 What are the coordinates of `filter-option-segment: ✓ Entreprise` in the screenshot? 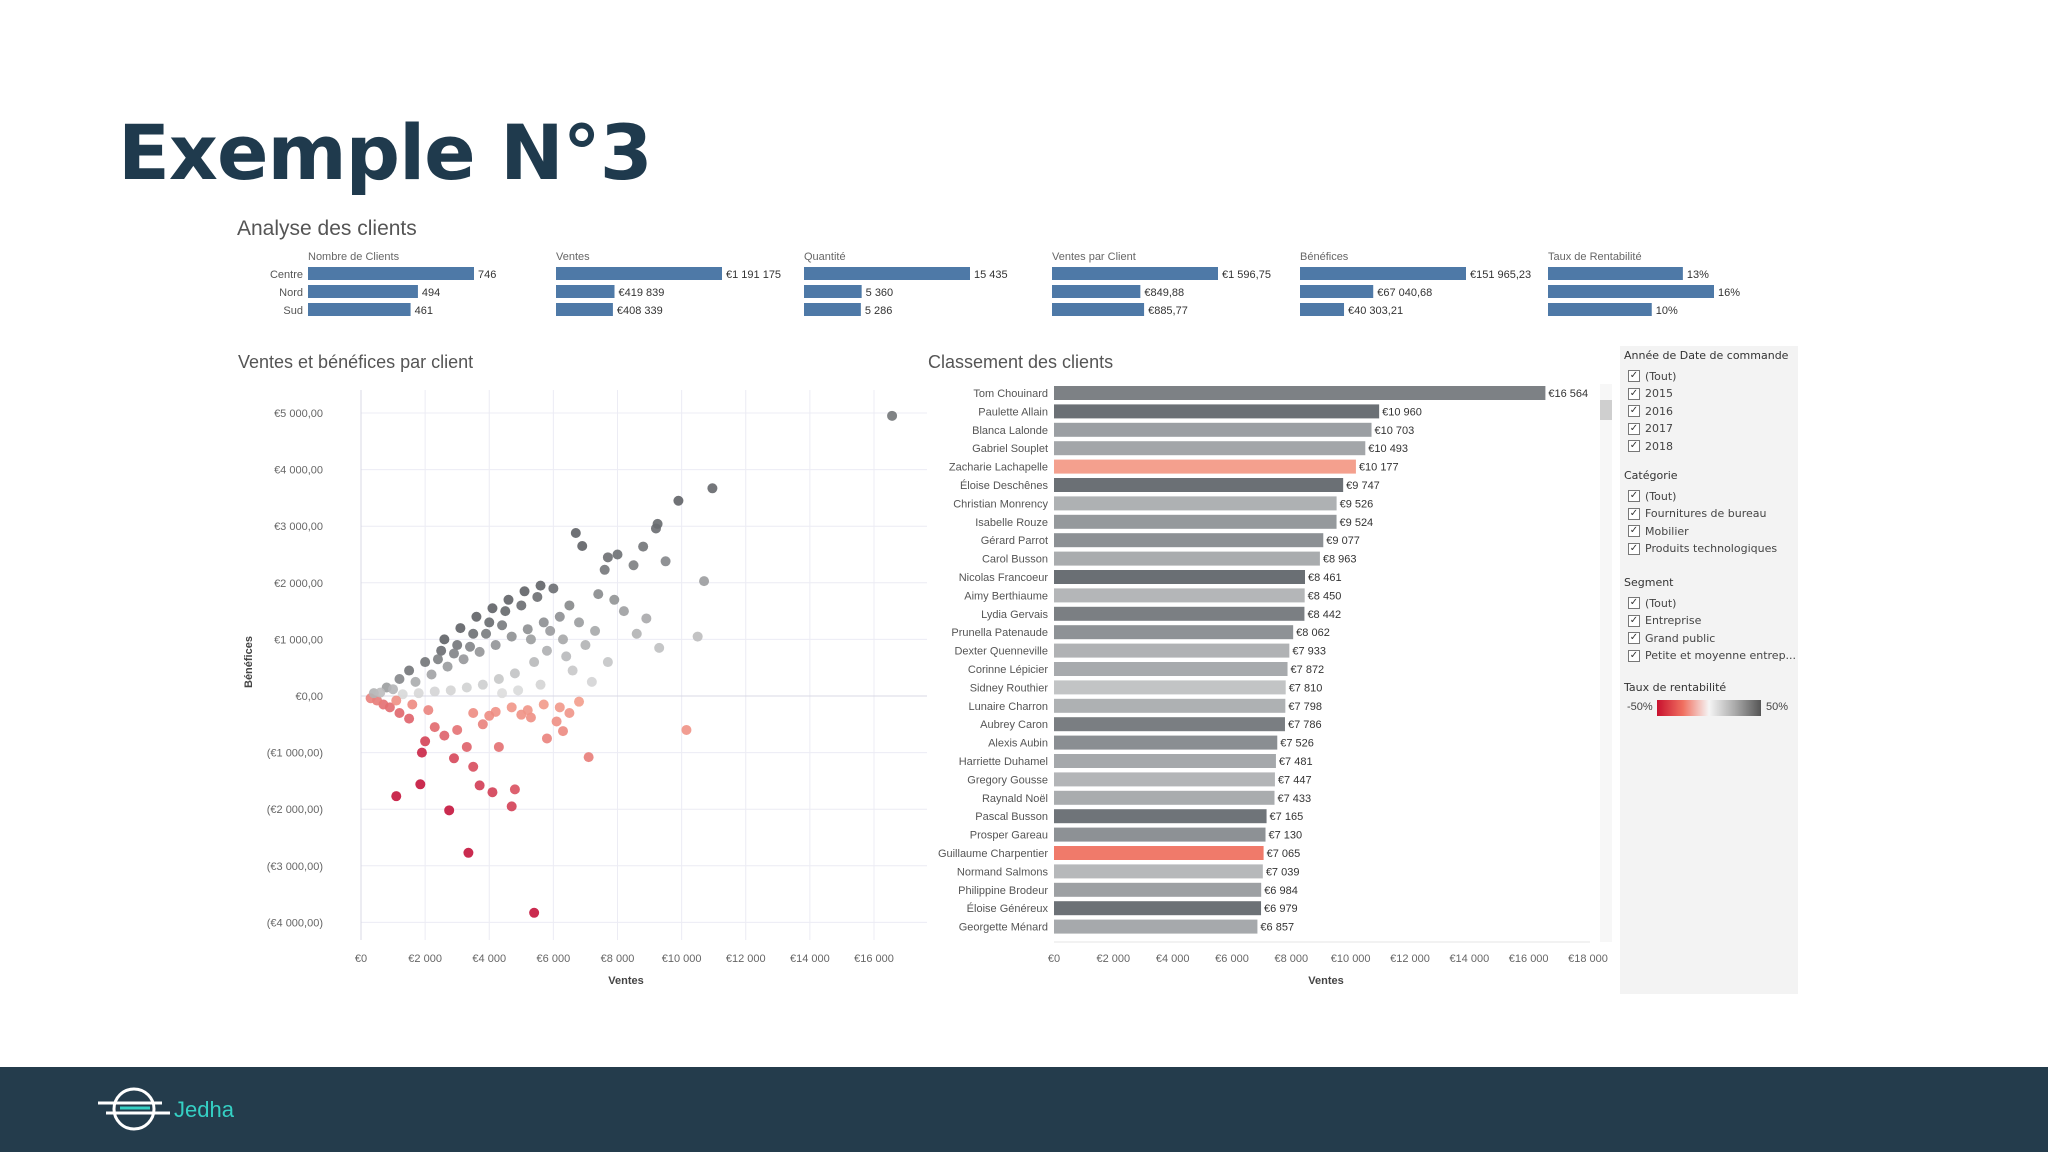 It's located at (1664, 621).